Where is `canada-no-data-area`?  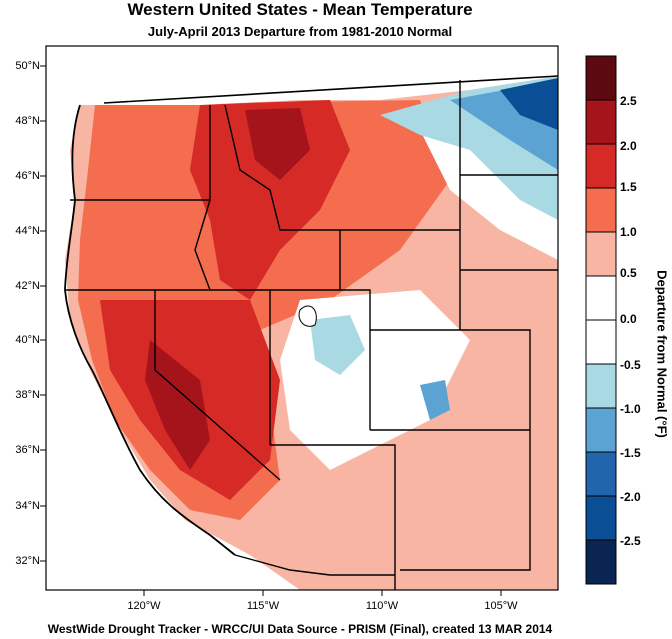 canada-no-data-area is located at coordinates (302, 75).